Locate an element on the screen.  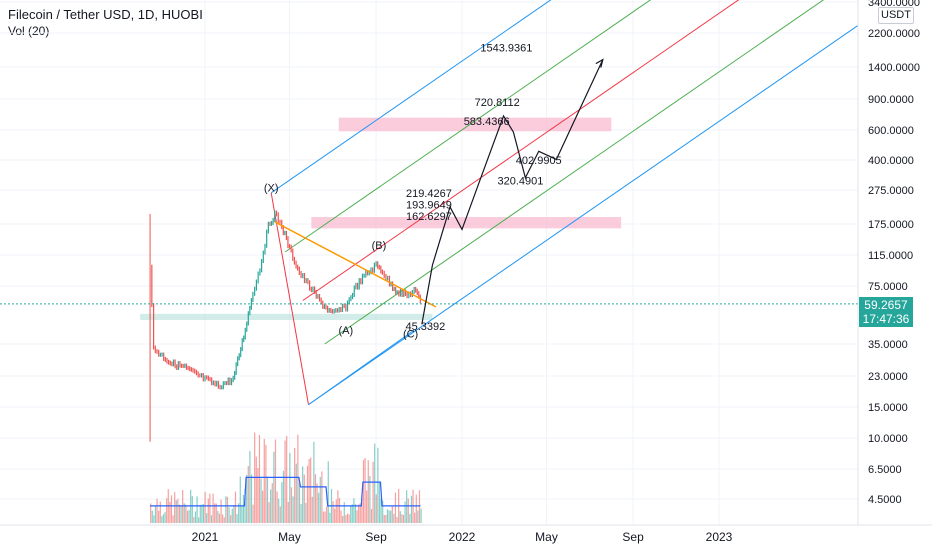
y-tick-label: 6.5000 is located at coordinates (885, 470).